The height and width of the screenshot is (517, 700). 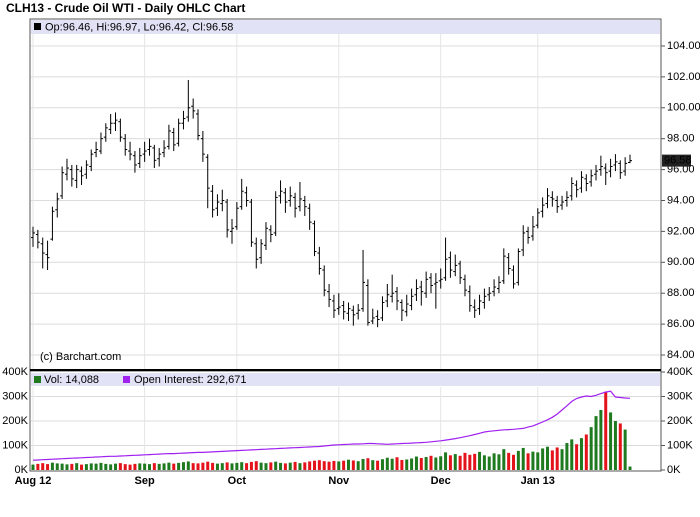 What do you see at coordinates (441, 481) in the screenshot?
I see `x-tick-label: Dec` at bounding box center [441, 481].